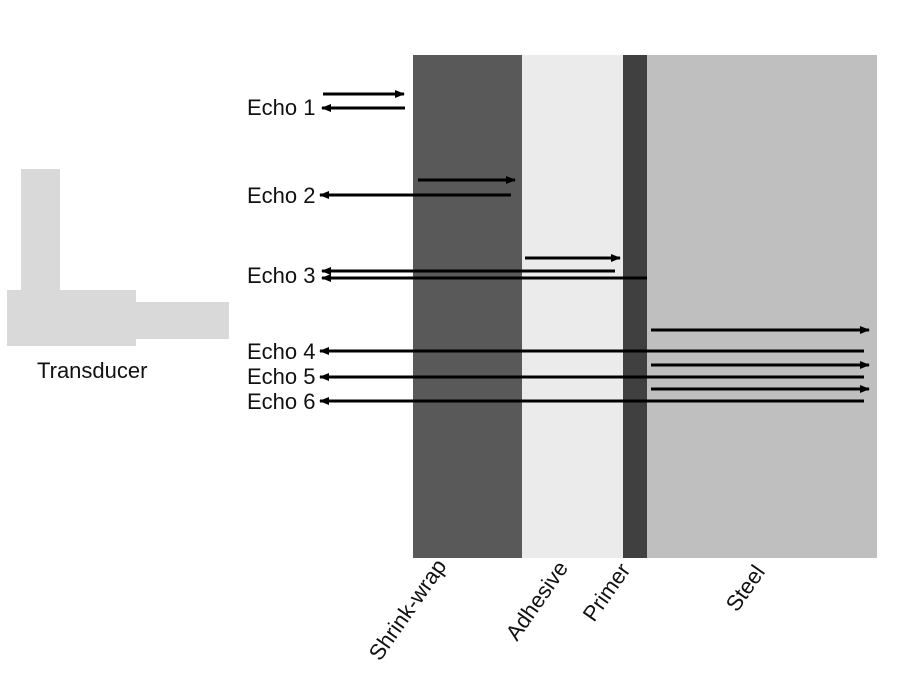  I want to click on layer-adhesive, so click(572, 306).